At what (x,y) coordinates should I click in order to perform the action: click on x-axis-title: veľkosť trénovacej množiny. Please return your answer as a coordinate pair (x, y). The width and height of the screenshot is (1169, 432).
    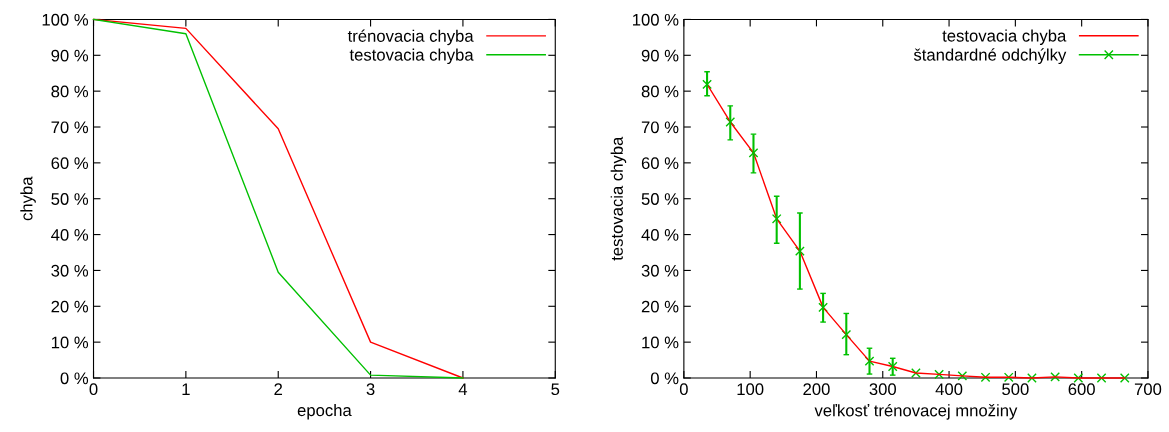
    Looking at the image, I should click on (916, 411).